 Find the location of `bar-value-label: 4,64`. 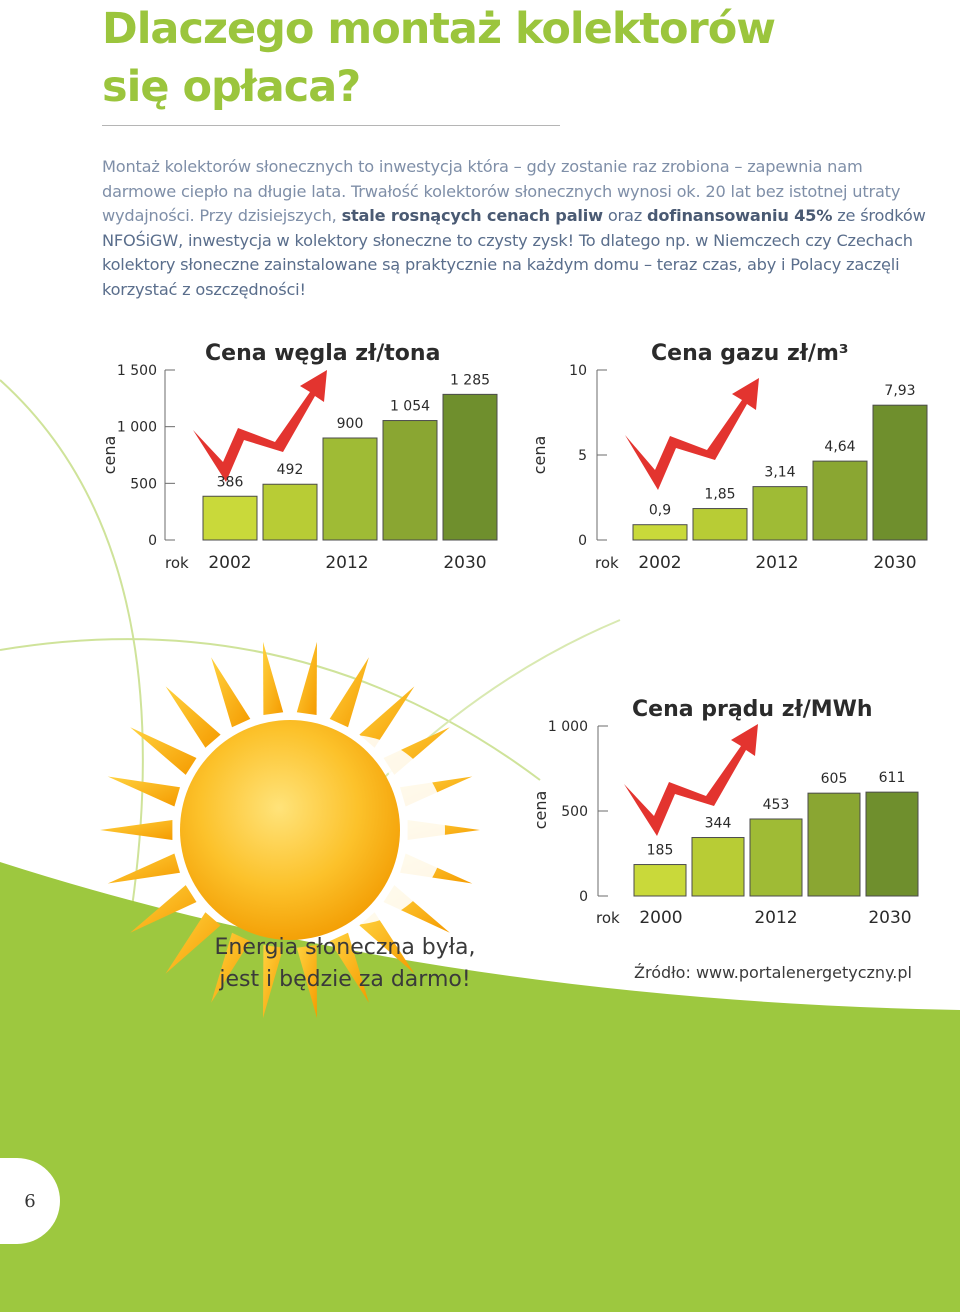

bar-value-label: 4,64 is located at coordinates (839, 447).